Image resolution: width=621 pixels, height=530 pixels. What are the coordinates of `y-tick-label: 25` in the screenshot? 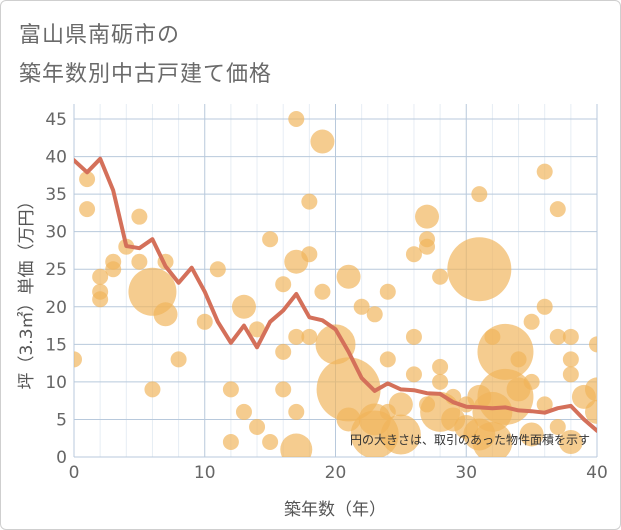 It's located at (56, 270).